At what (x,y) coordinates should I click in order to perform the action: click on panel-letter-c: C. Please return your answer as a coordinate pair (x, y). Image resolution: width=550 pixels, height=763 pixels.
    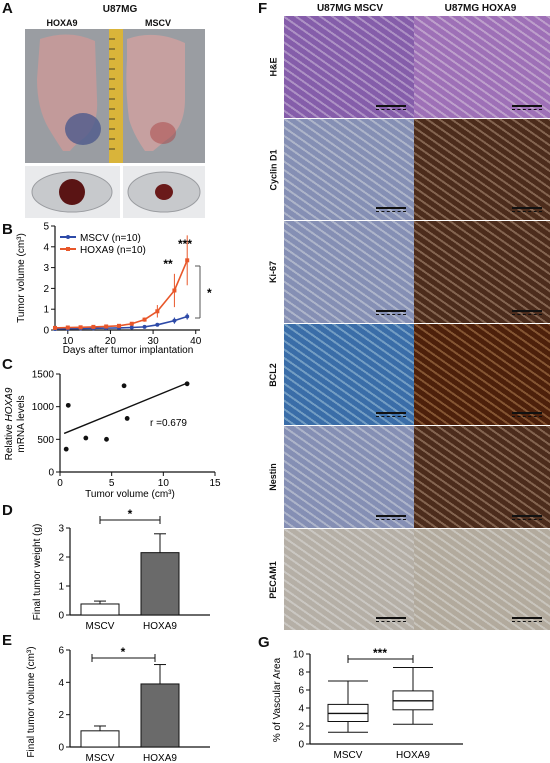
    Looking at the image, I should click on (7, 364).